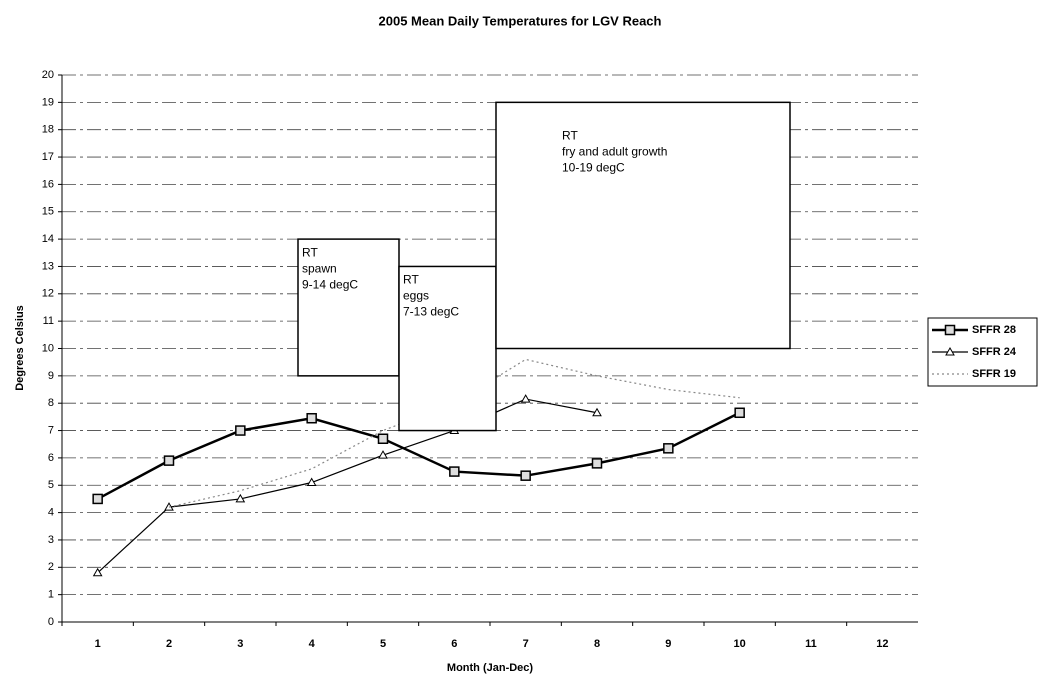  What do you see at coordinates (48, 212) in the screenshot?
I see `y-tick-label: 15` at bounding box center [48, 212].